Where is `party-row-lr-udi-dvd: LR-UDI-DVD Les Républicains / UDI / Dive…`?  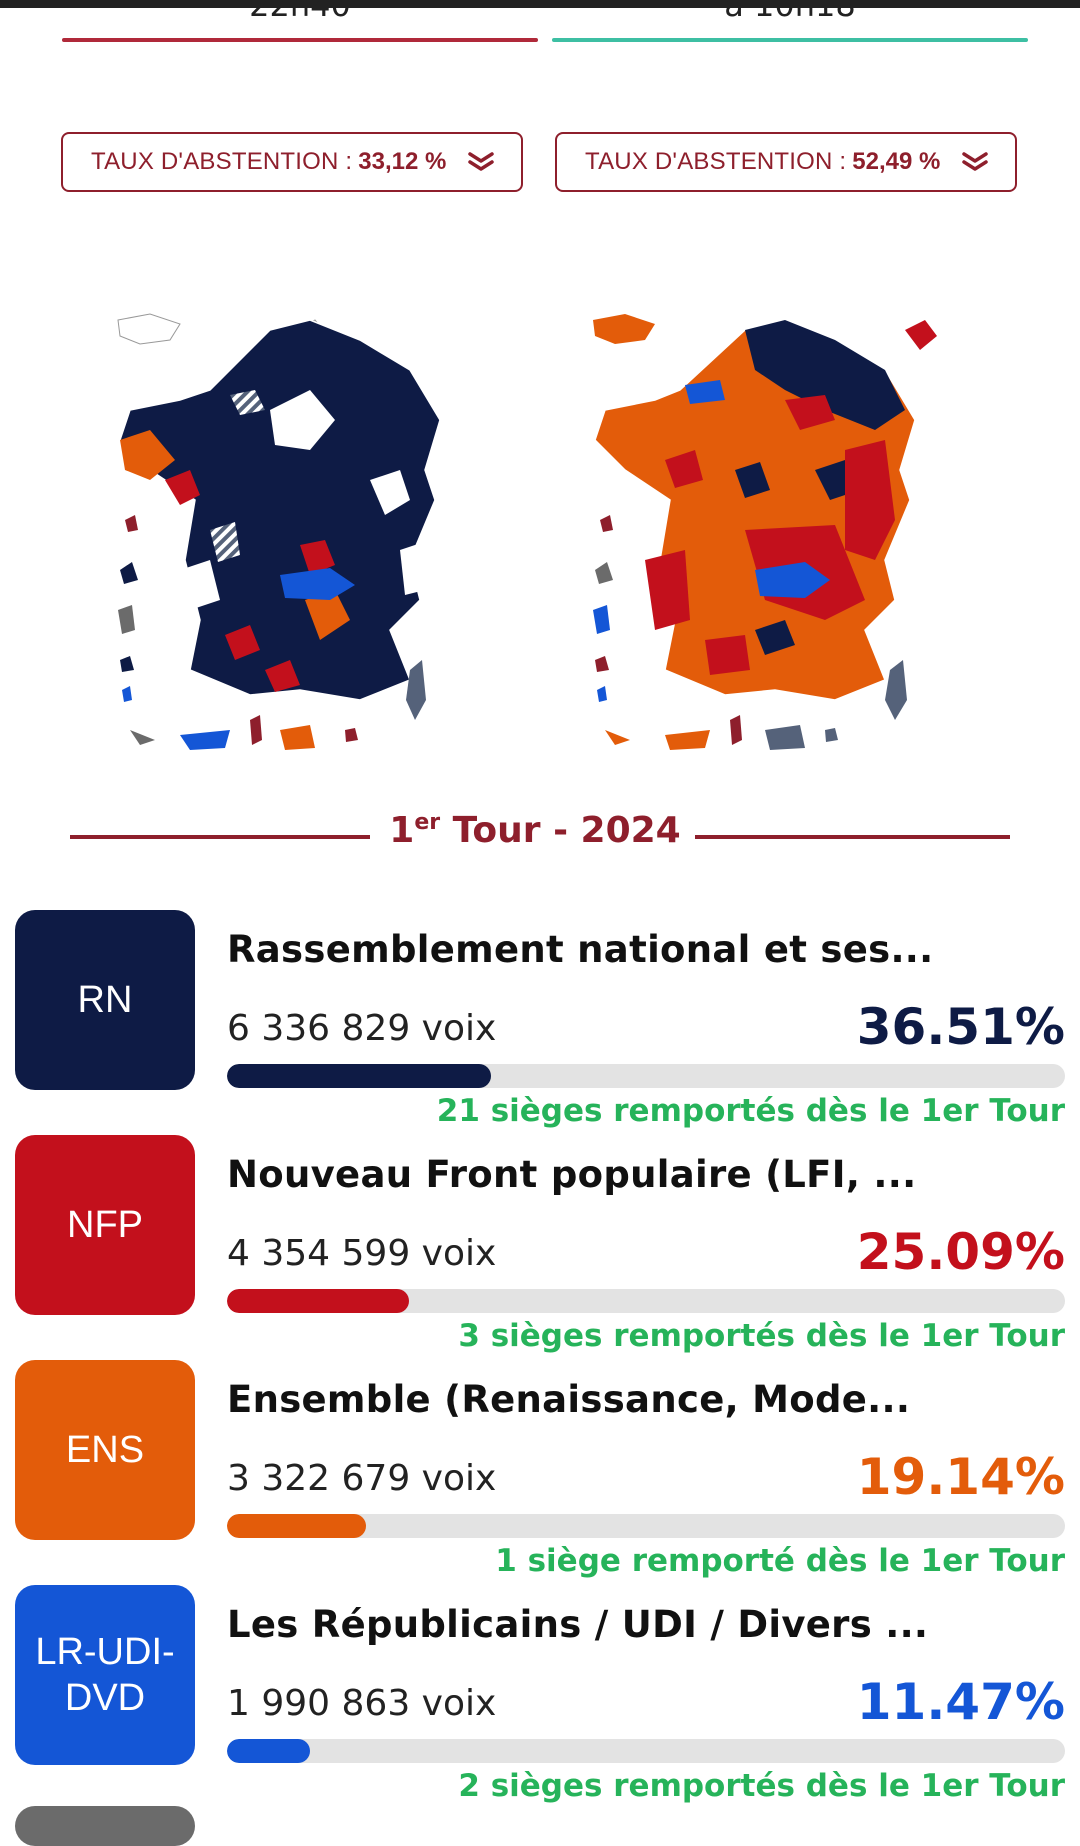
party-row-lr-udi-dvd: LR-UDI-DVD Les Républicains / UDI / Dive… is located at coordinates (540, 1697).